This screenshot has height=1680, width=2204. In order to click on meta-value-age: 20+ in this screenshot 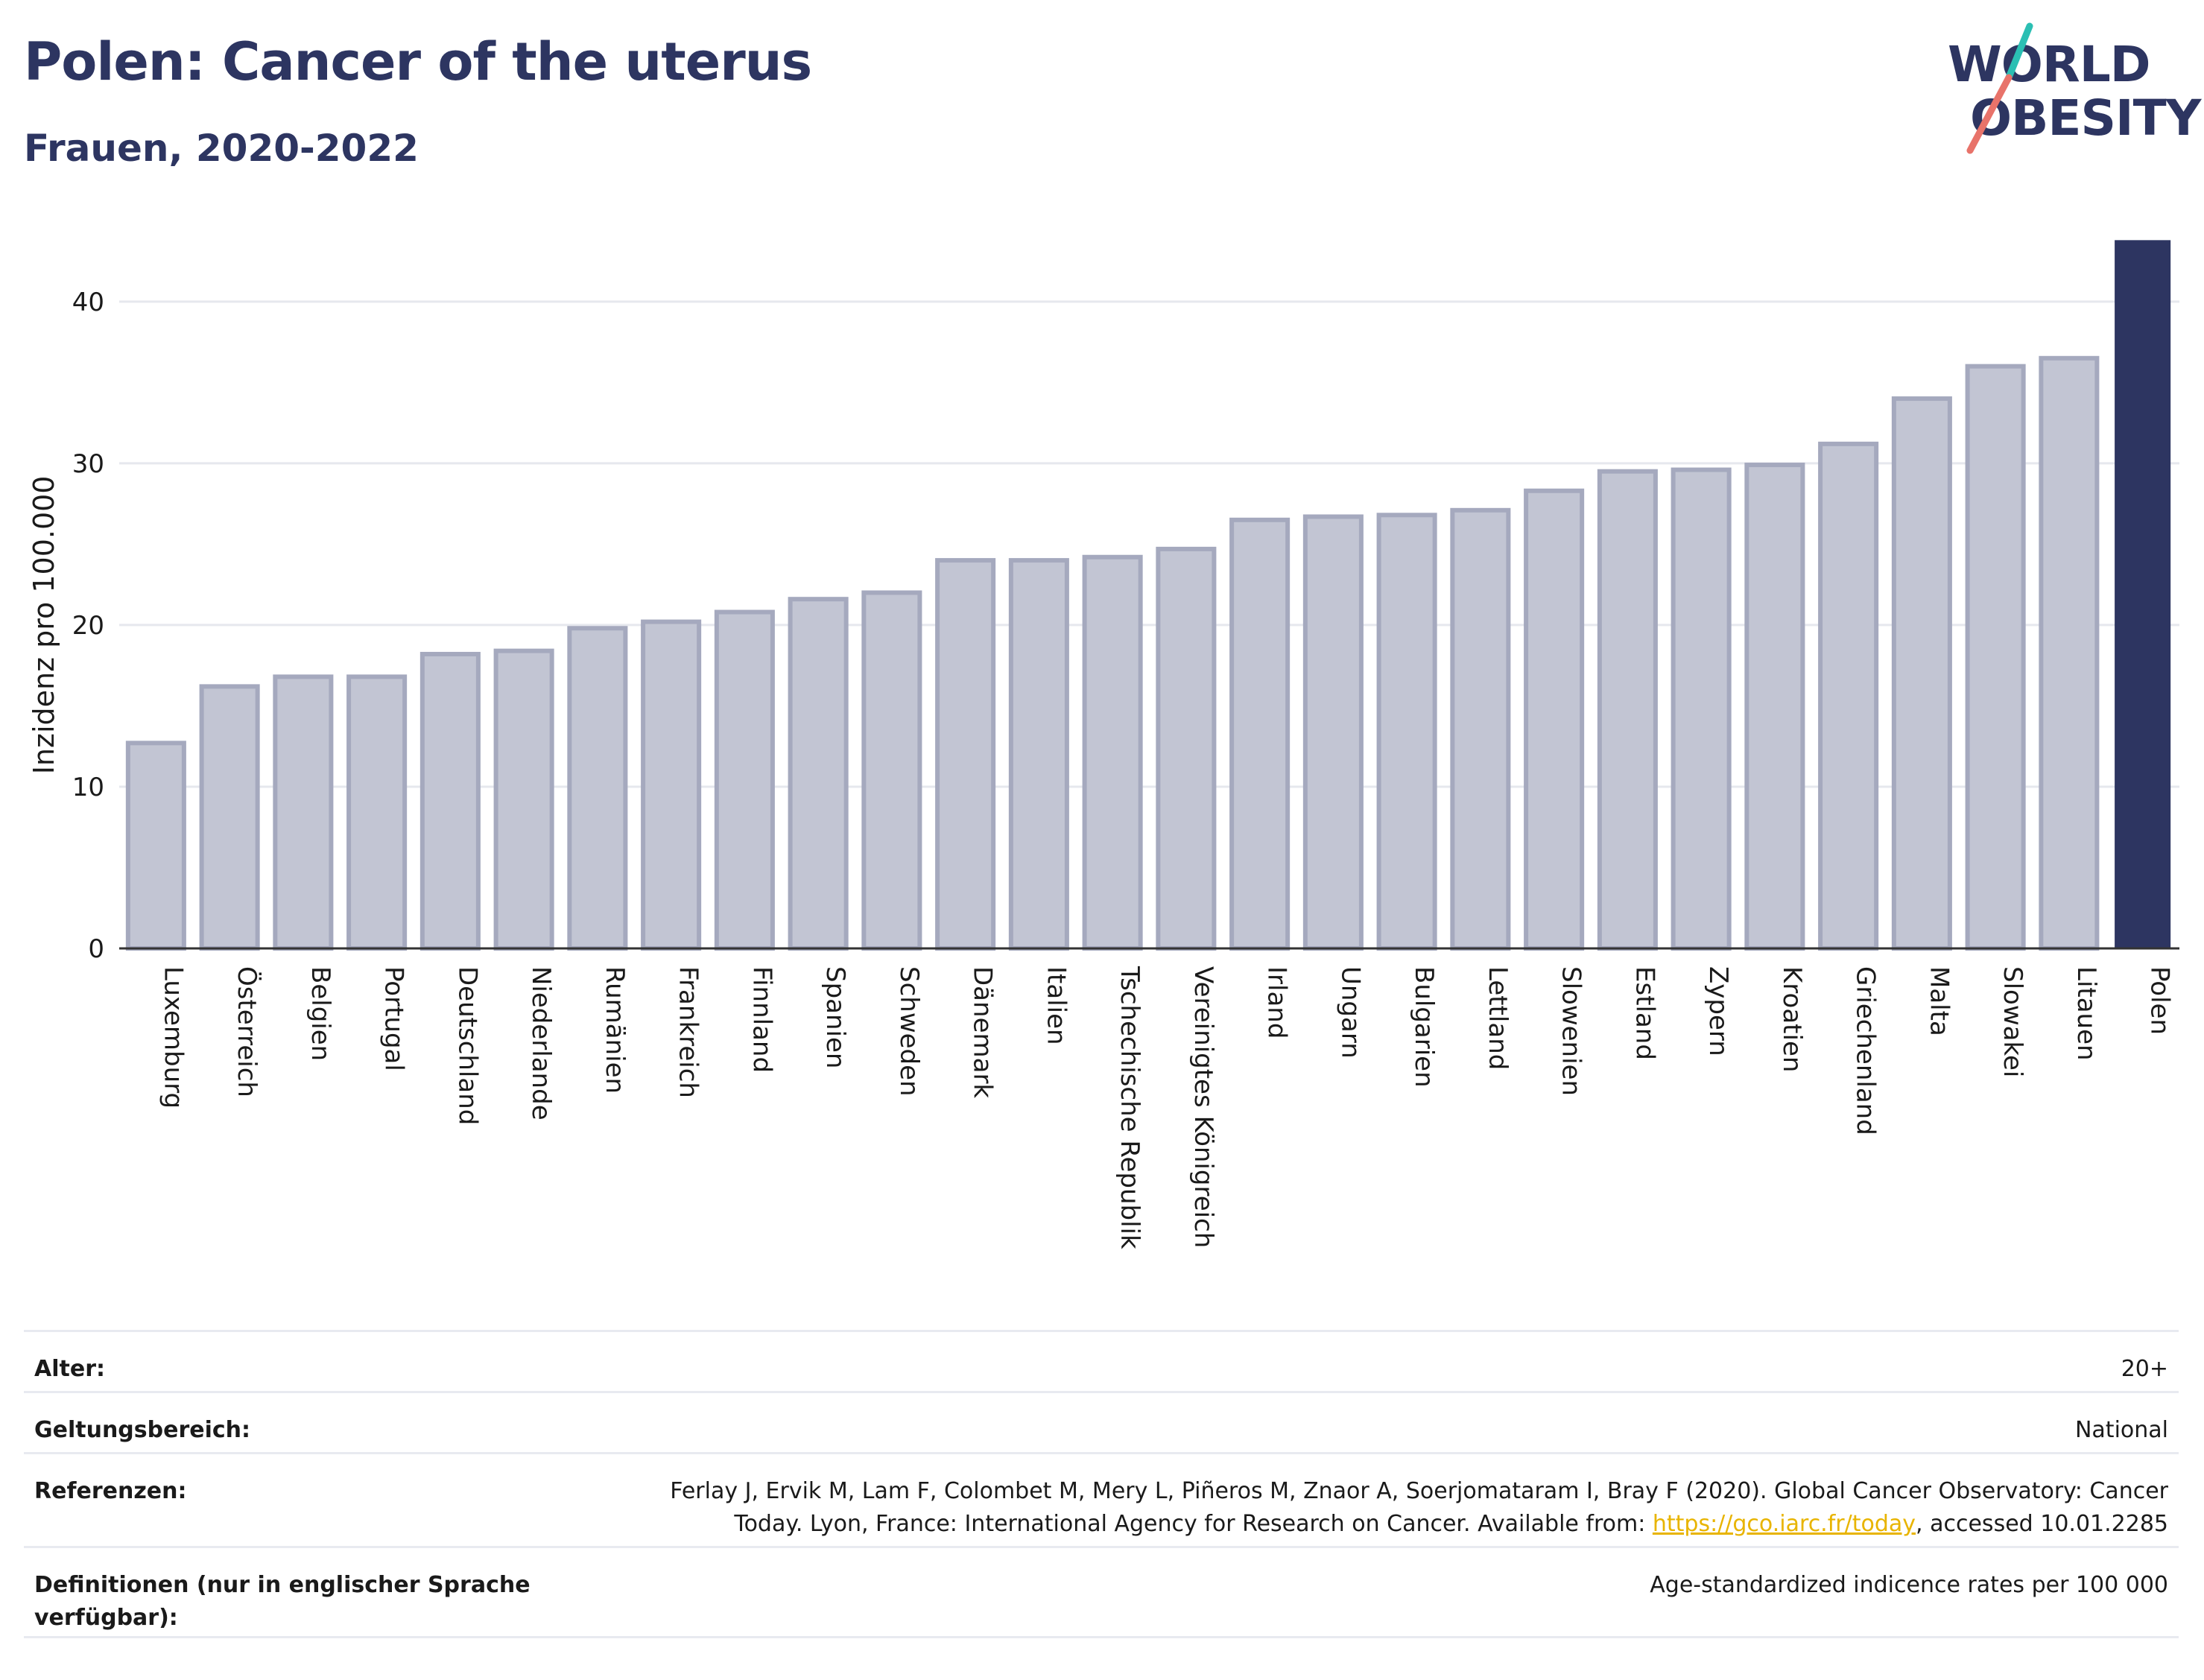, I will do `click(2144, 1369)`.